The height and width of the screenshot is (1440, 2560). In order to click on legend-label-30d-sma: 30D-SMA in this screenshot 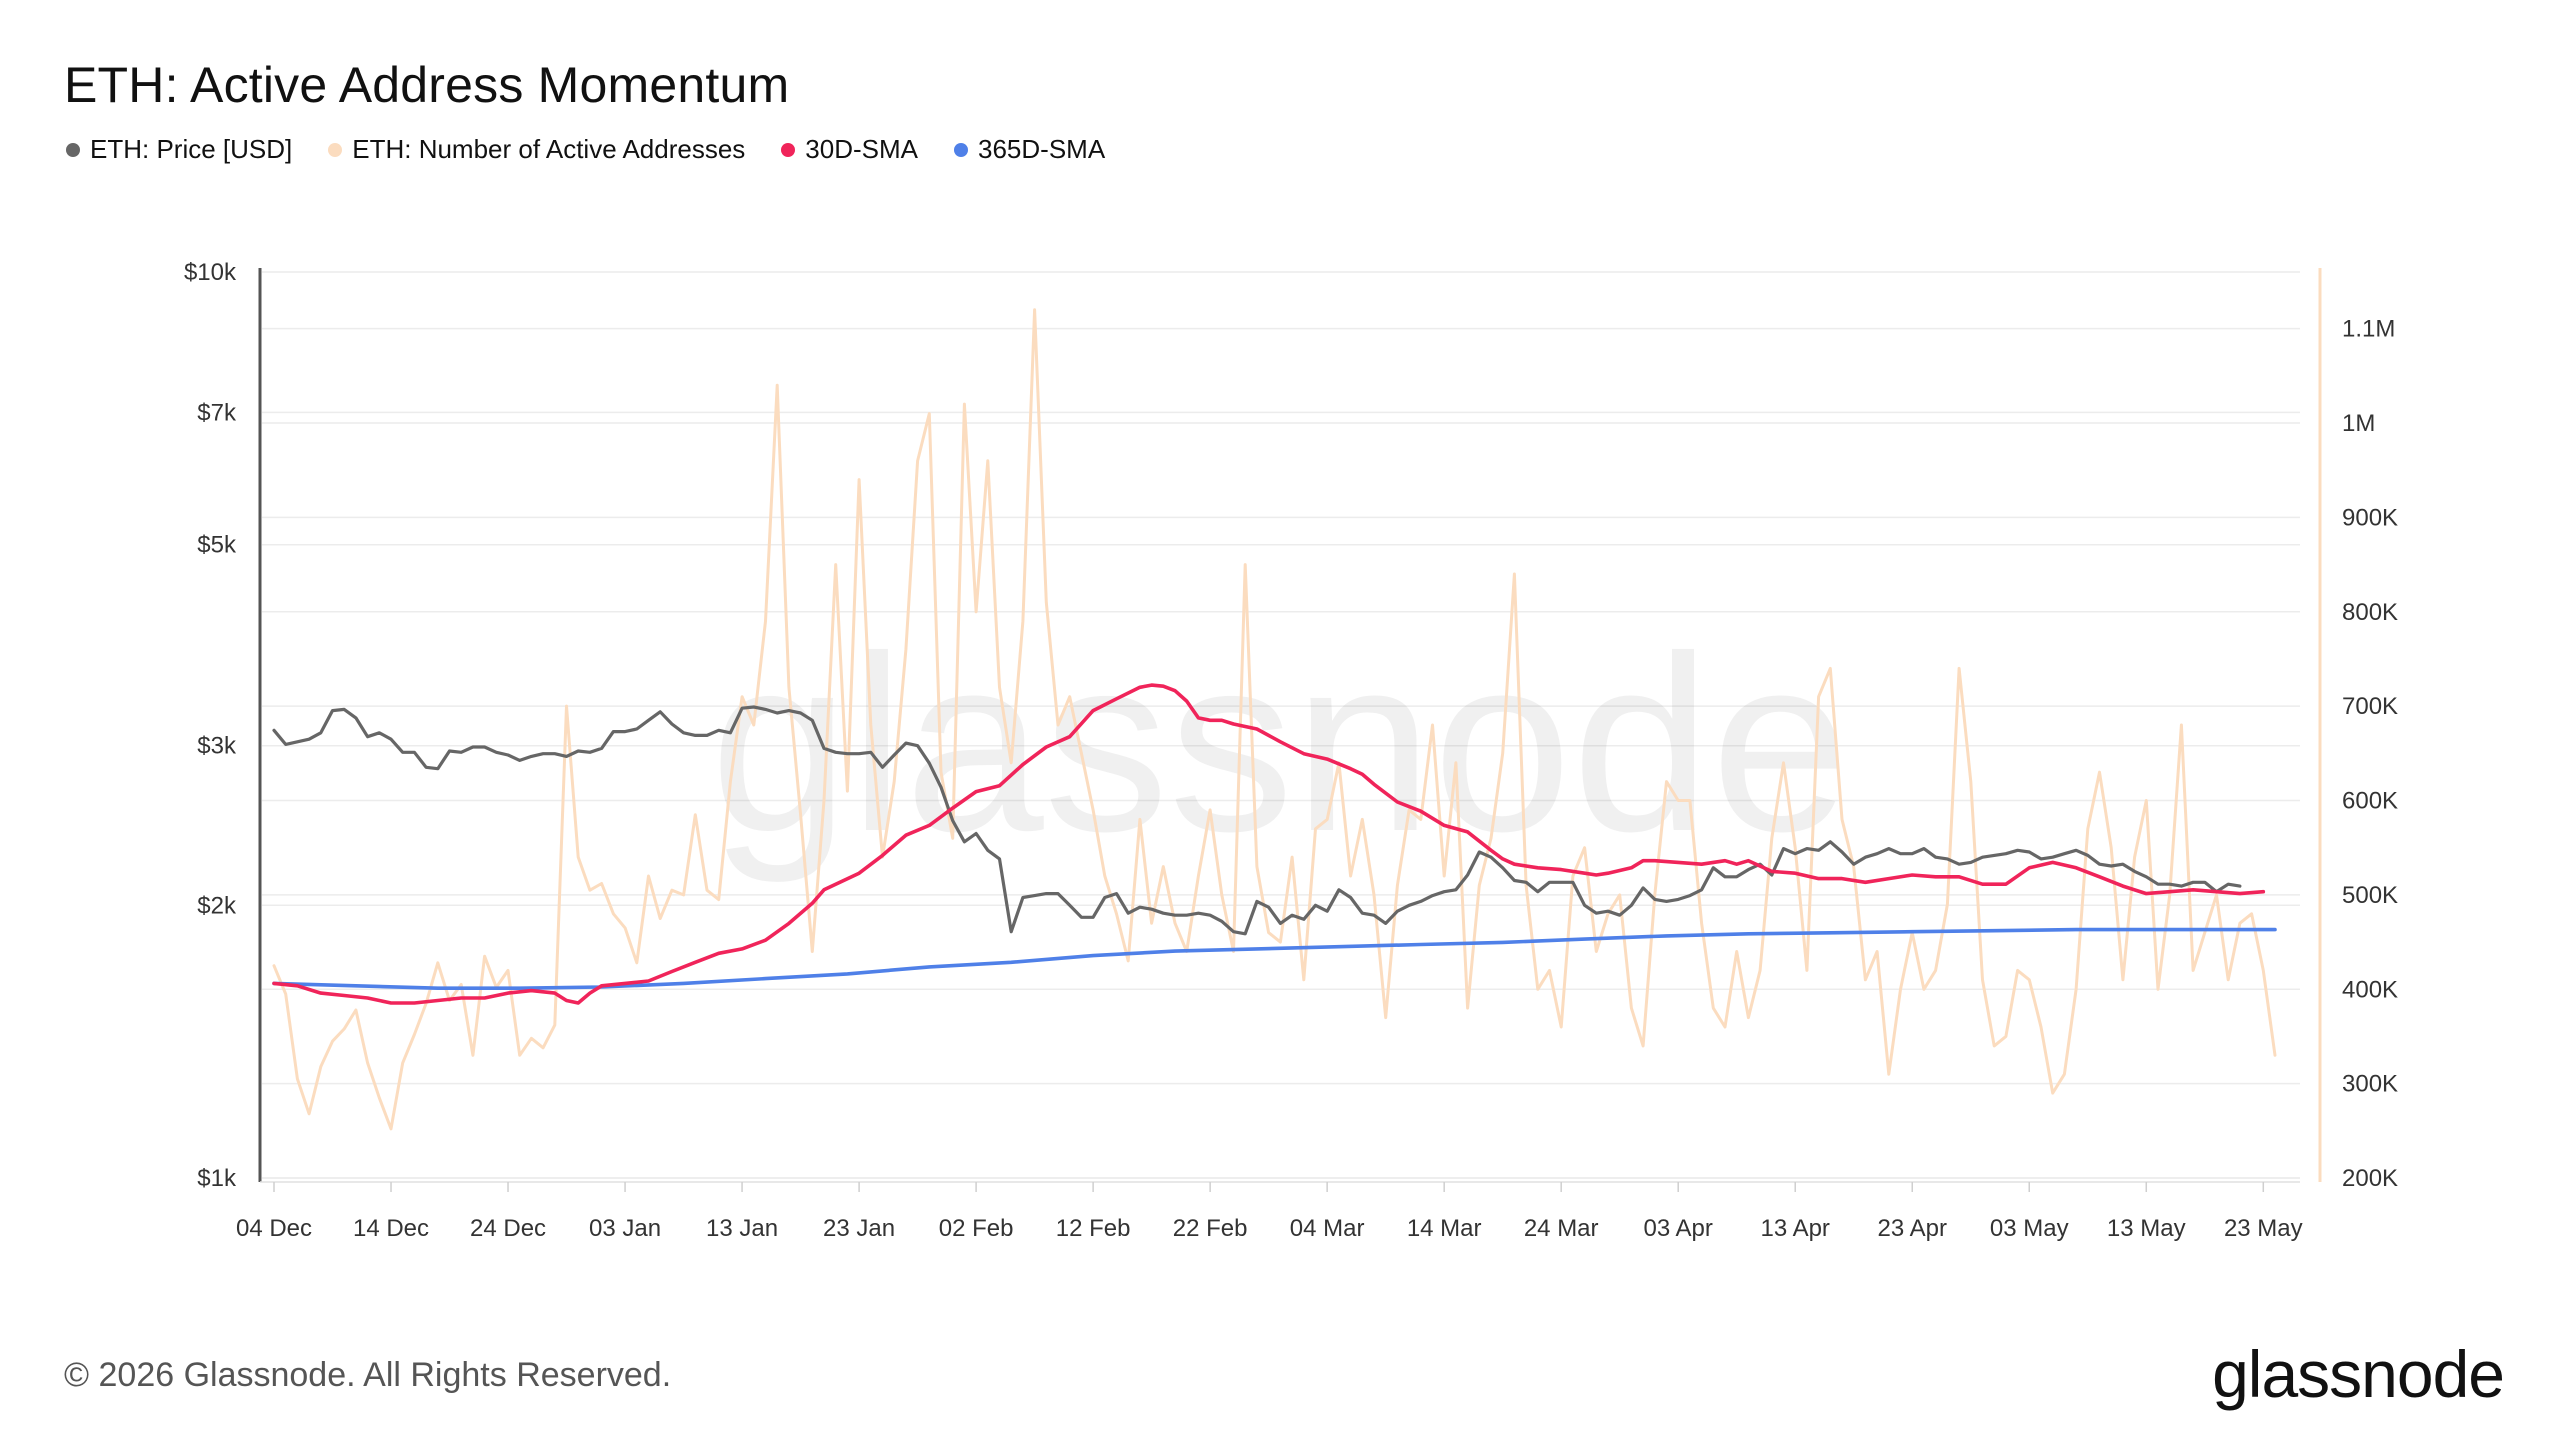, I will do `click(861, 149)`.